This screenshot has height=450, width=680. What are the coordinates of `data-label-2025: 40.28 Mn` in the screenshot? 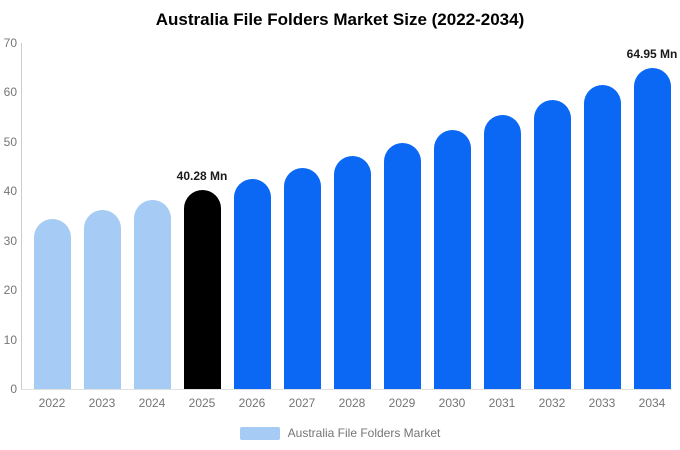 It's located at (202, 175).